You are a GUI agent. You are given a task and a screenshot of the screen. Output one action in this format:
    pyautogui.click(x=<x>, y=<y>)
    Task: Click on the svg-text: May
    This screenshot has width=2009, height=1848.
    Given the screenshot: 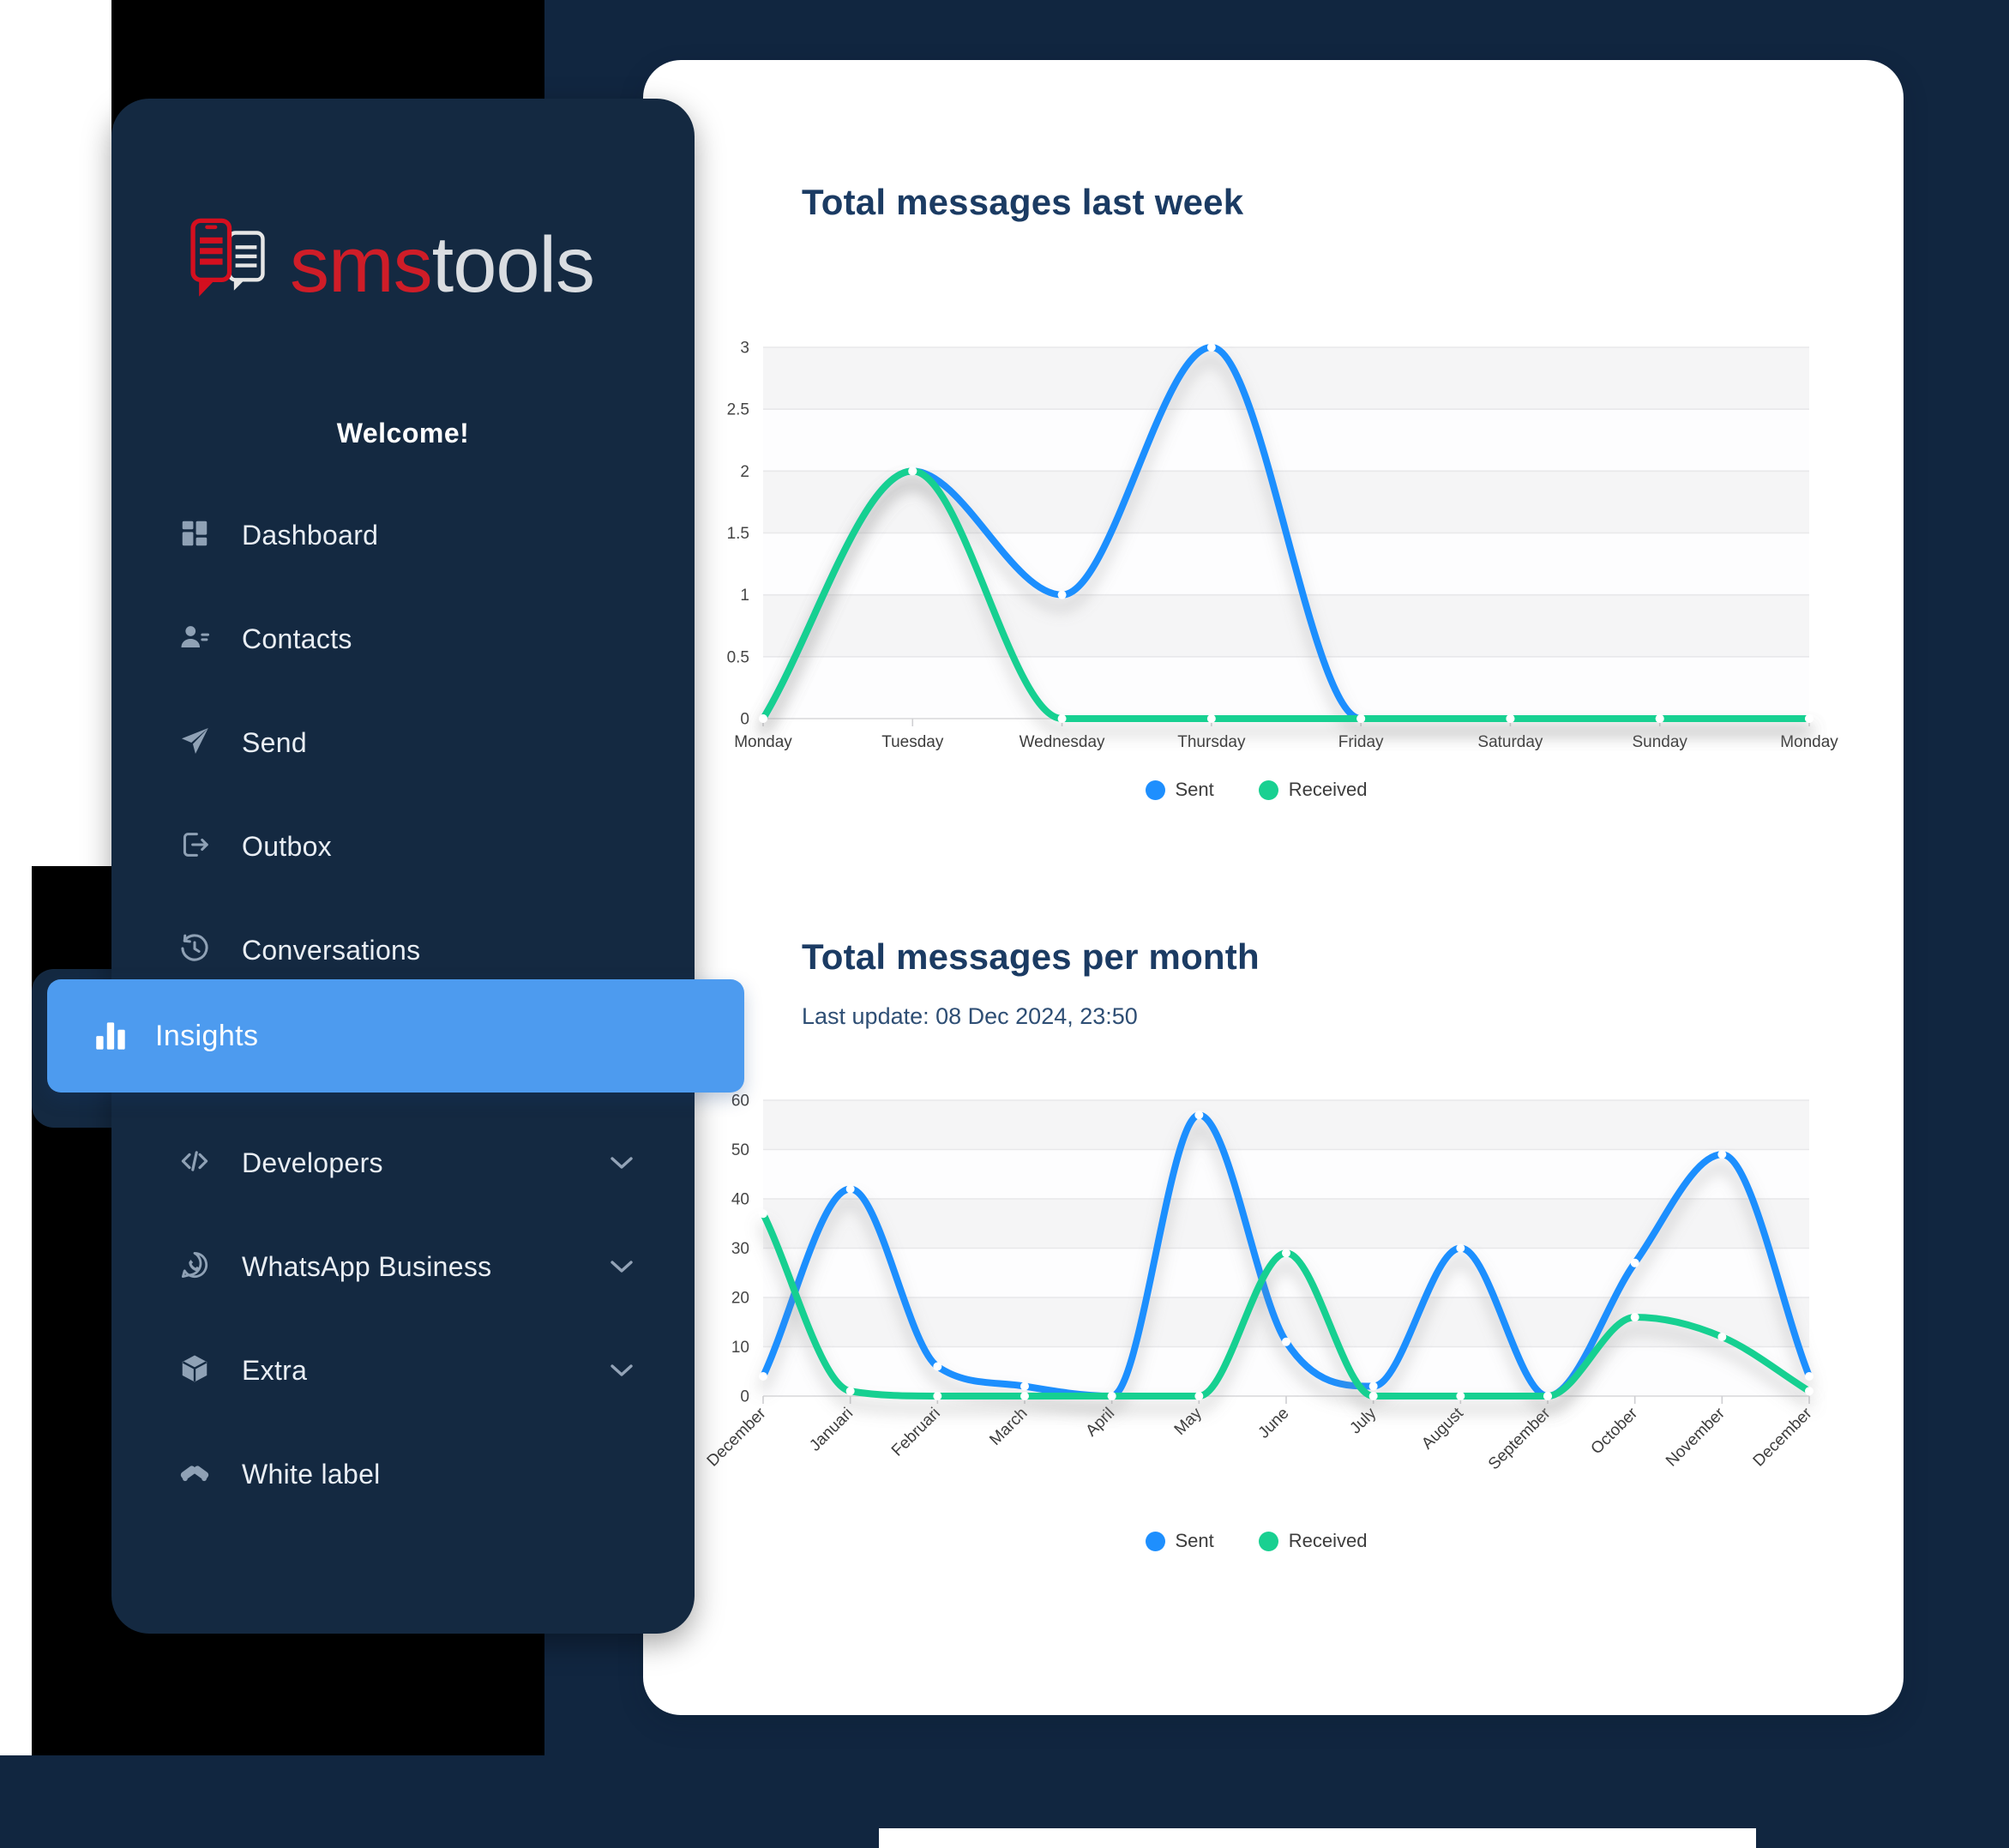 What is the action you would take?
    pyautogui.click(x=1188, y=1421)
    